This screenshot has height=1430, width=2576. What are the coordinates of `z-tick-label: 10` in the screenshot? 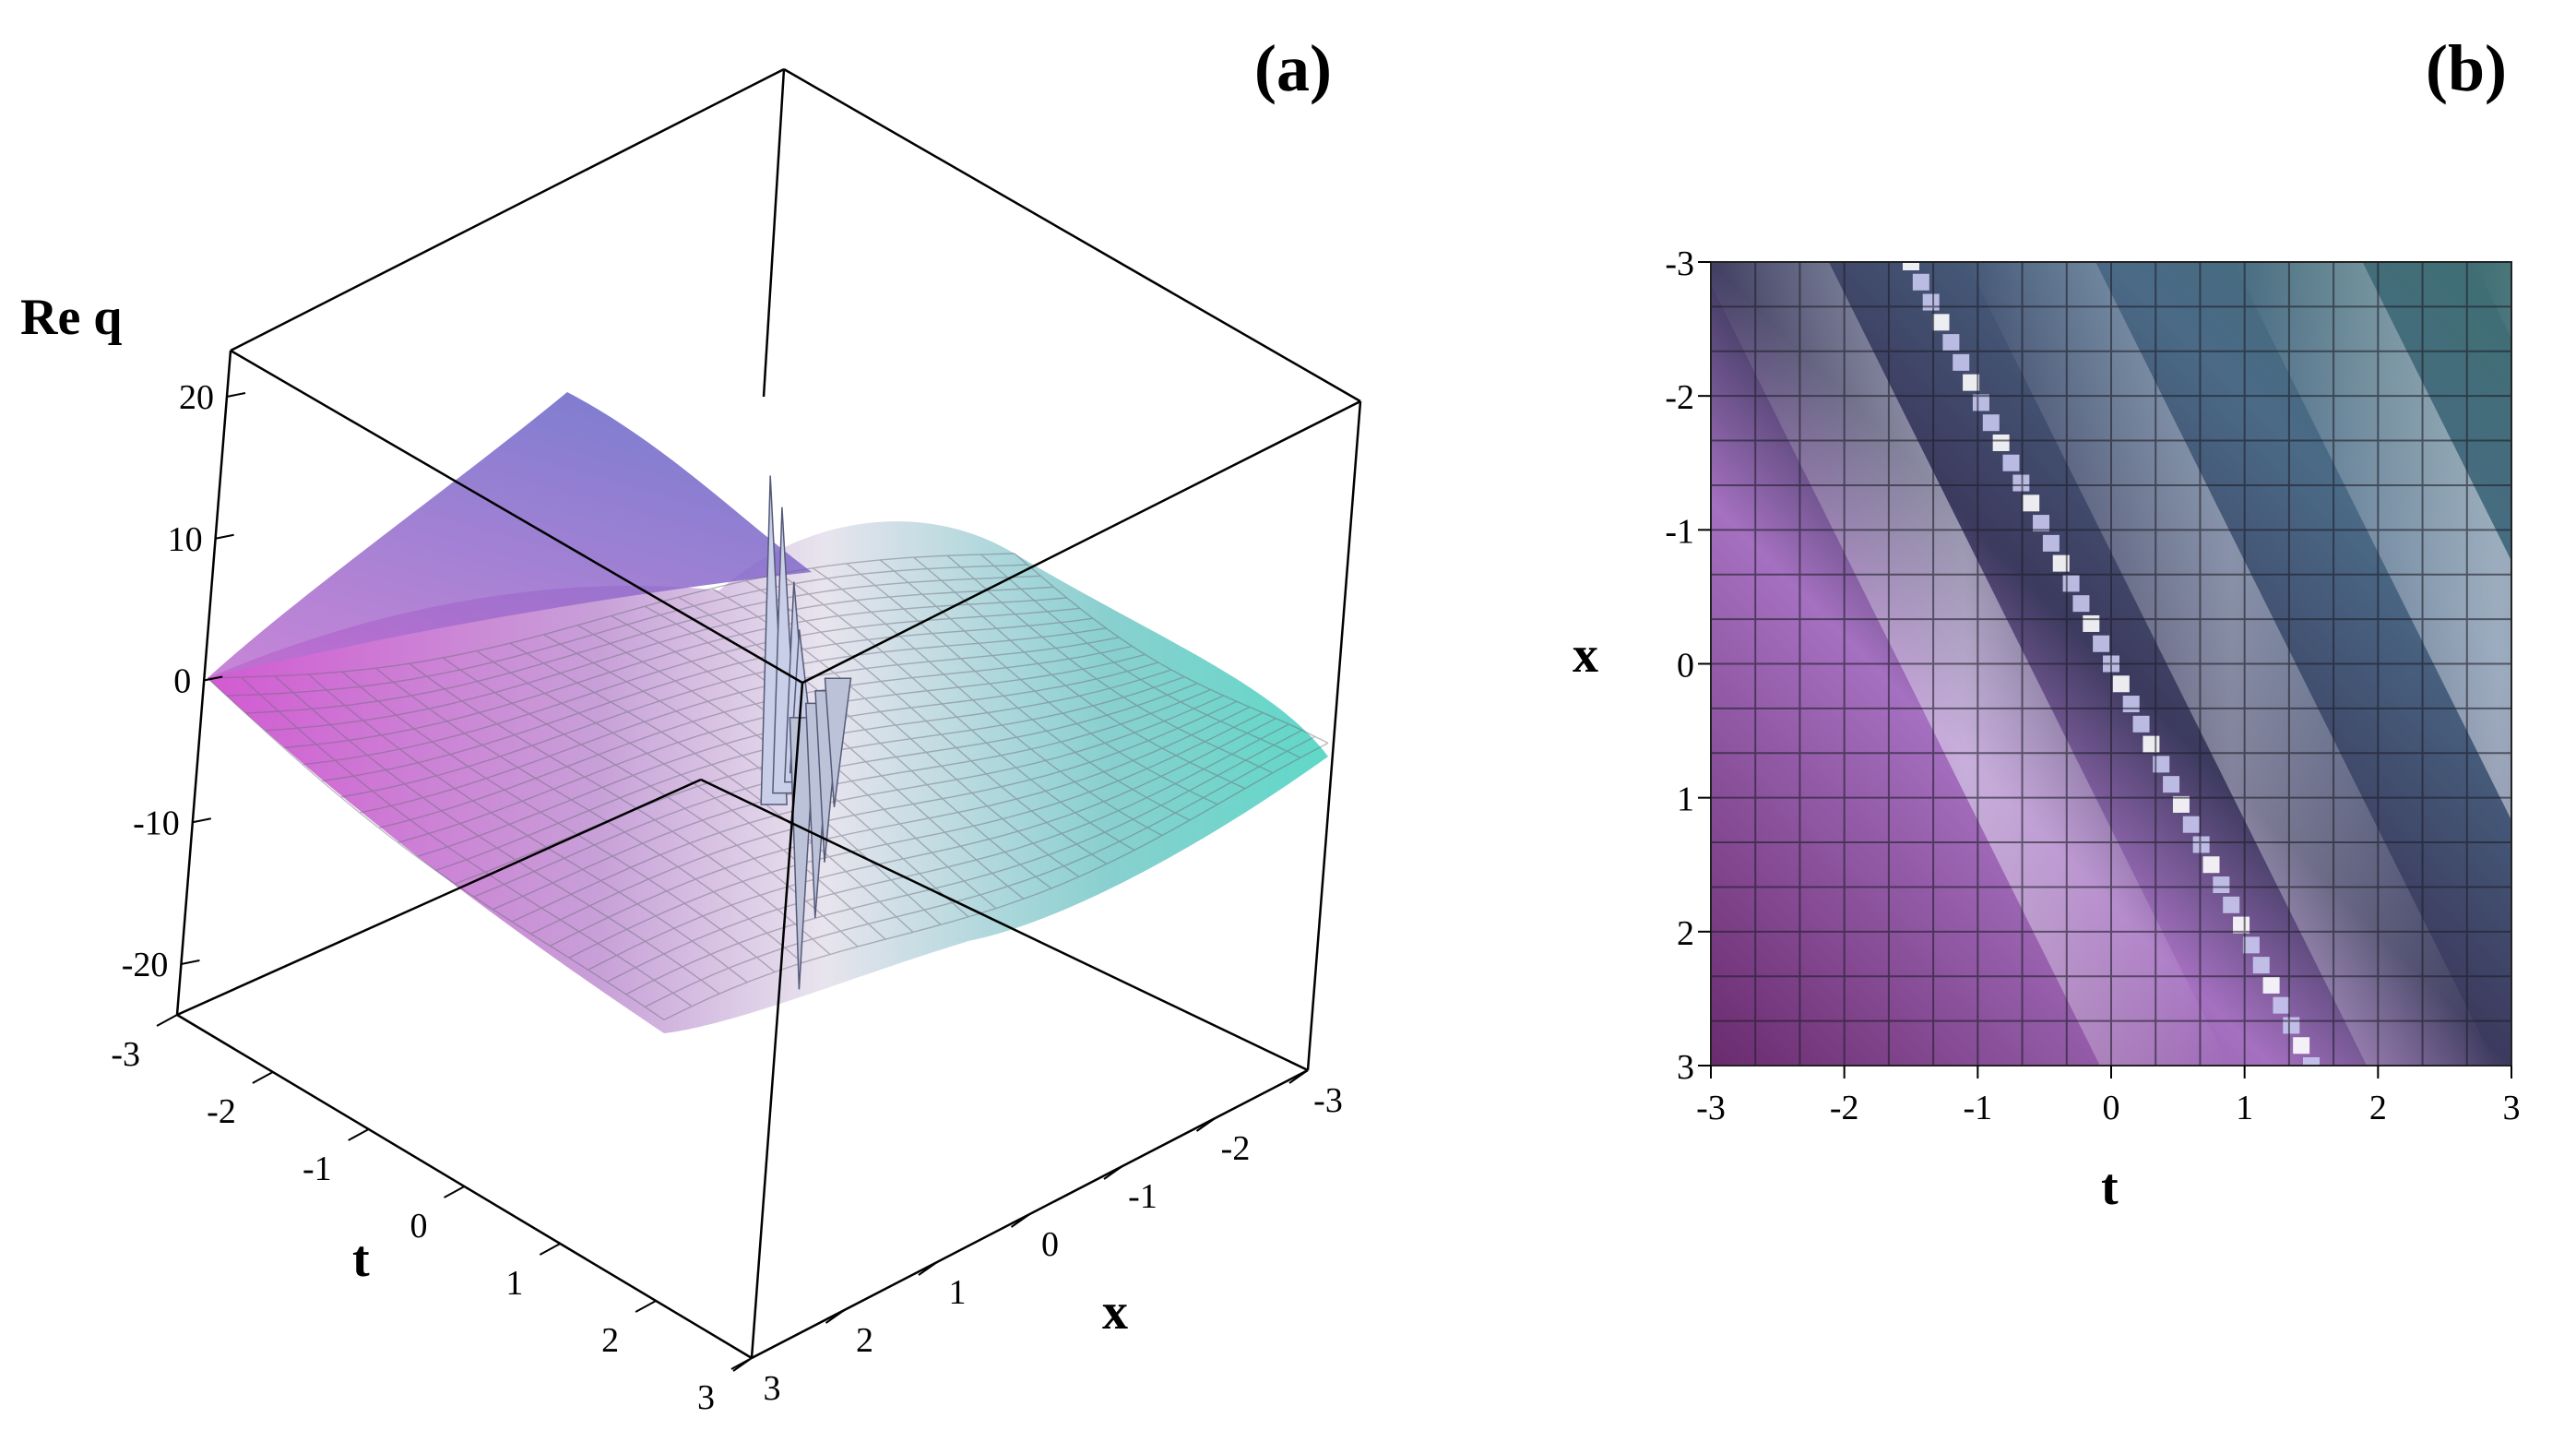 It's located at (185, 539).